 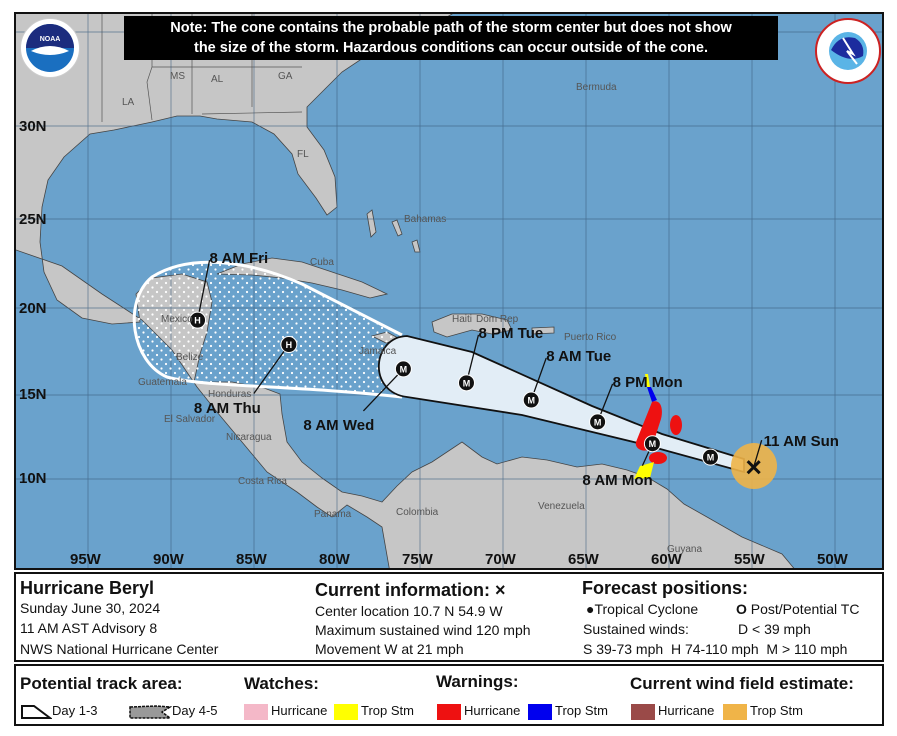 I want to click on label-puerto-rico: Puerto Rico, so click(x=590, y=337).